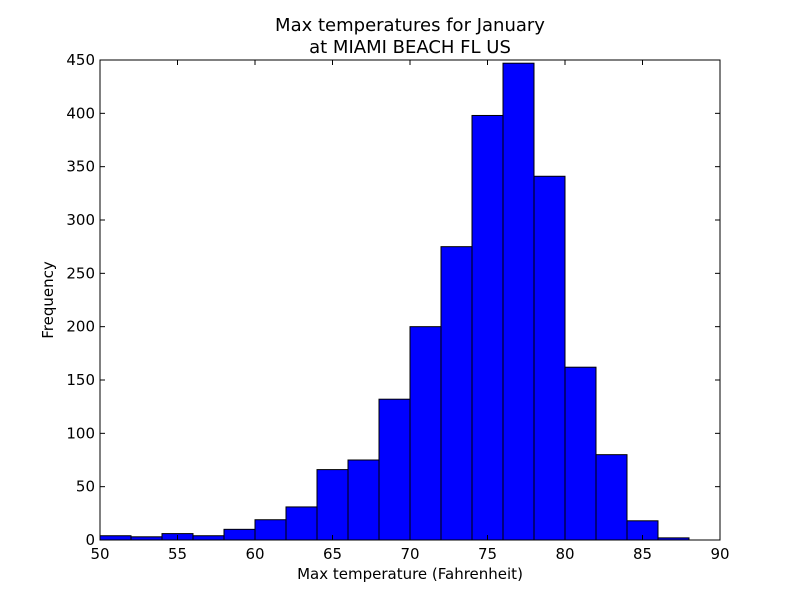 This screenshot has width=800, height=600. Describe the element at coordinates (177, 554) in the screenshot. I see `x-tick-label-1: 55` at that location.